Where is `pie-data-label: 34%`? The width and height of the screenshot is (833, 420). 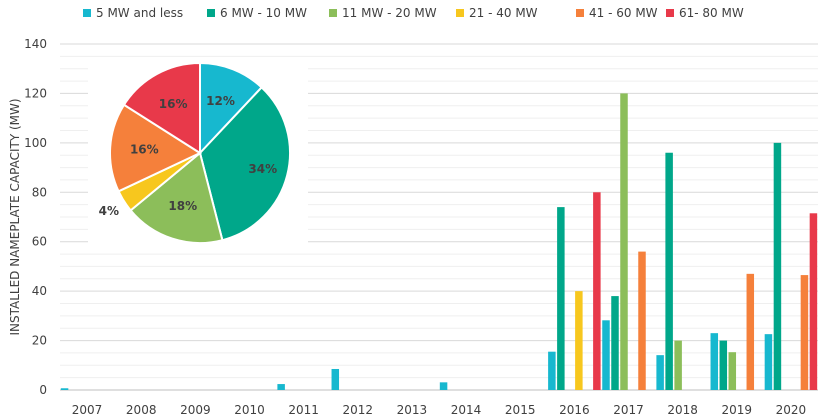
pie-data-label: 34% is located at coordinates (262, 169).